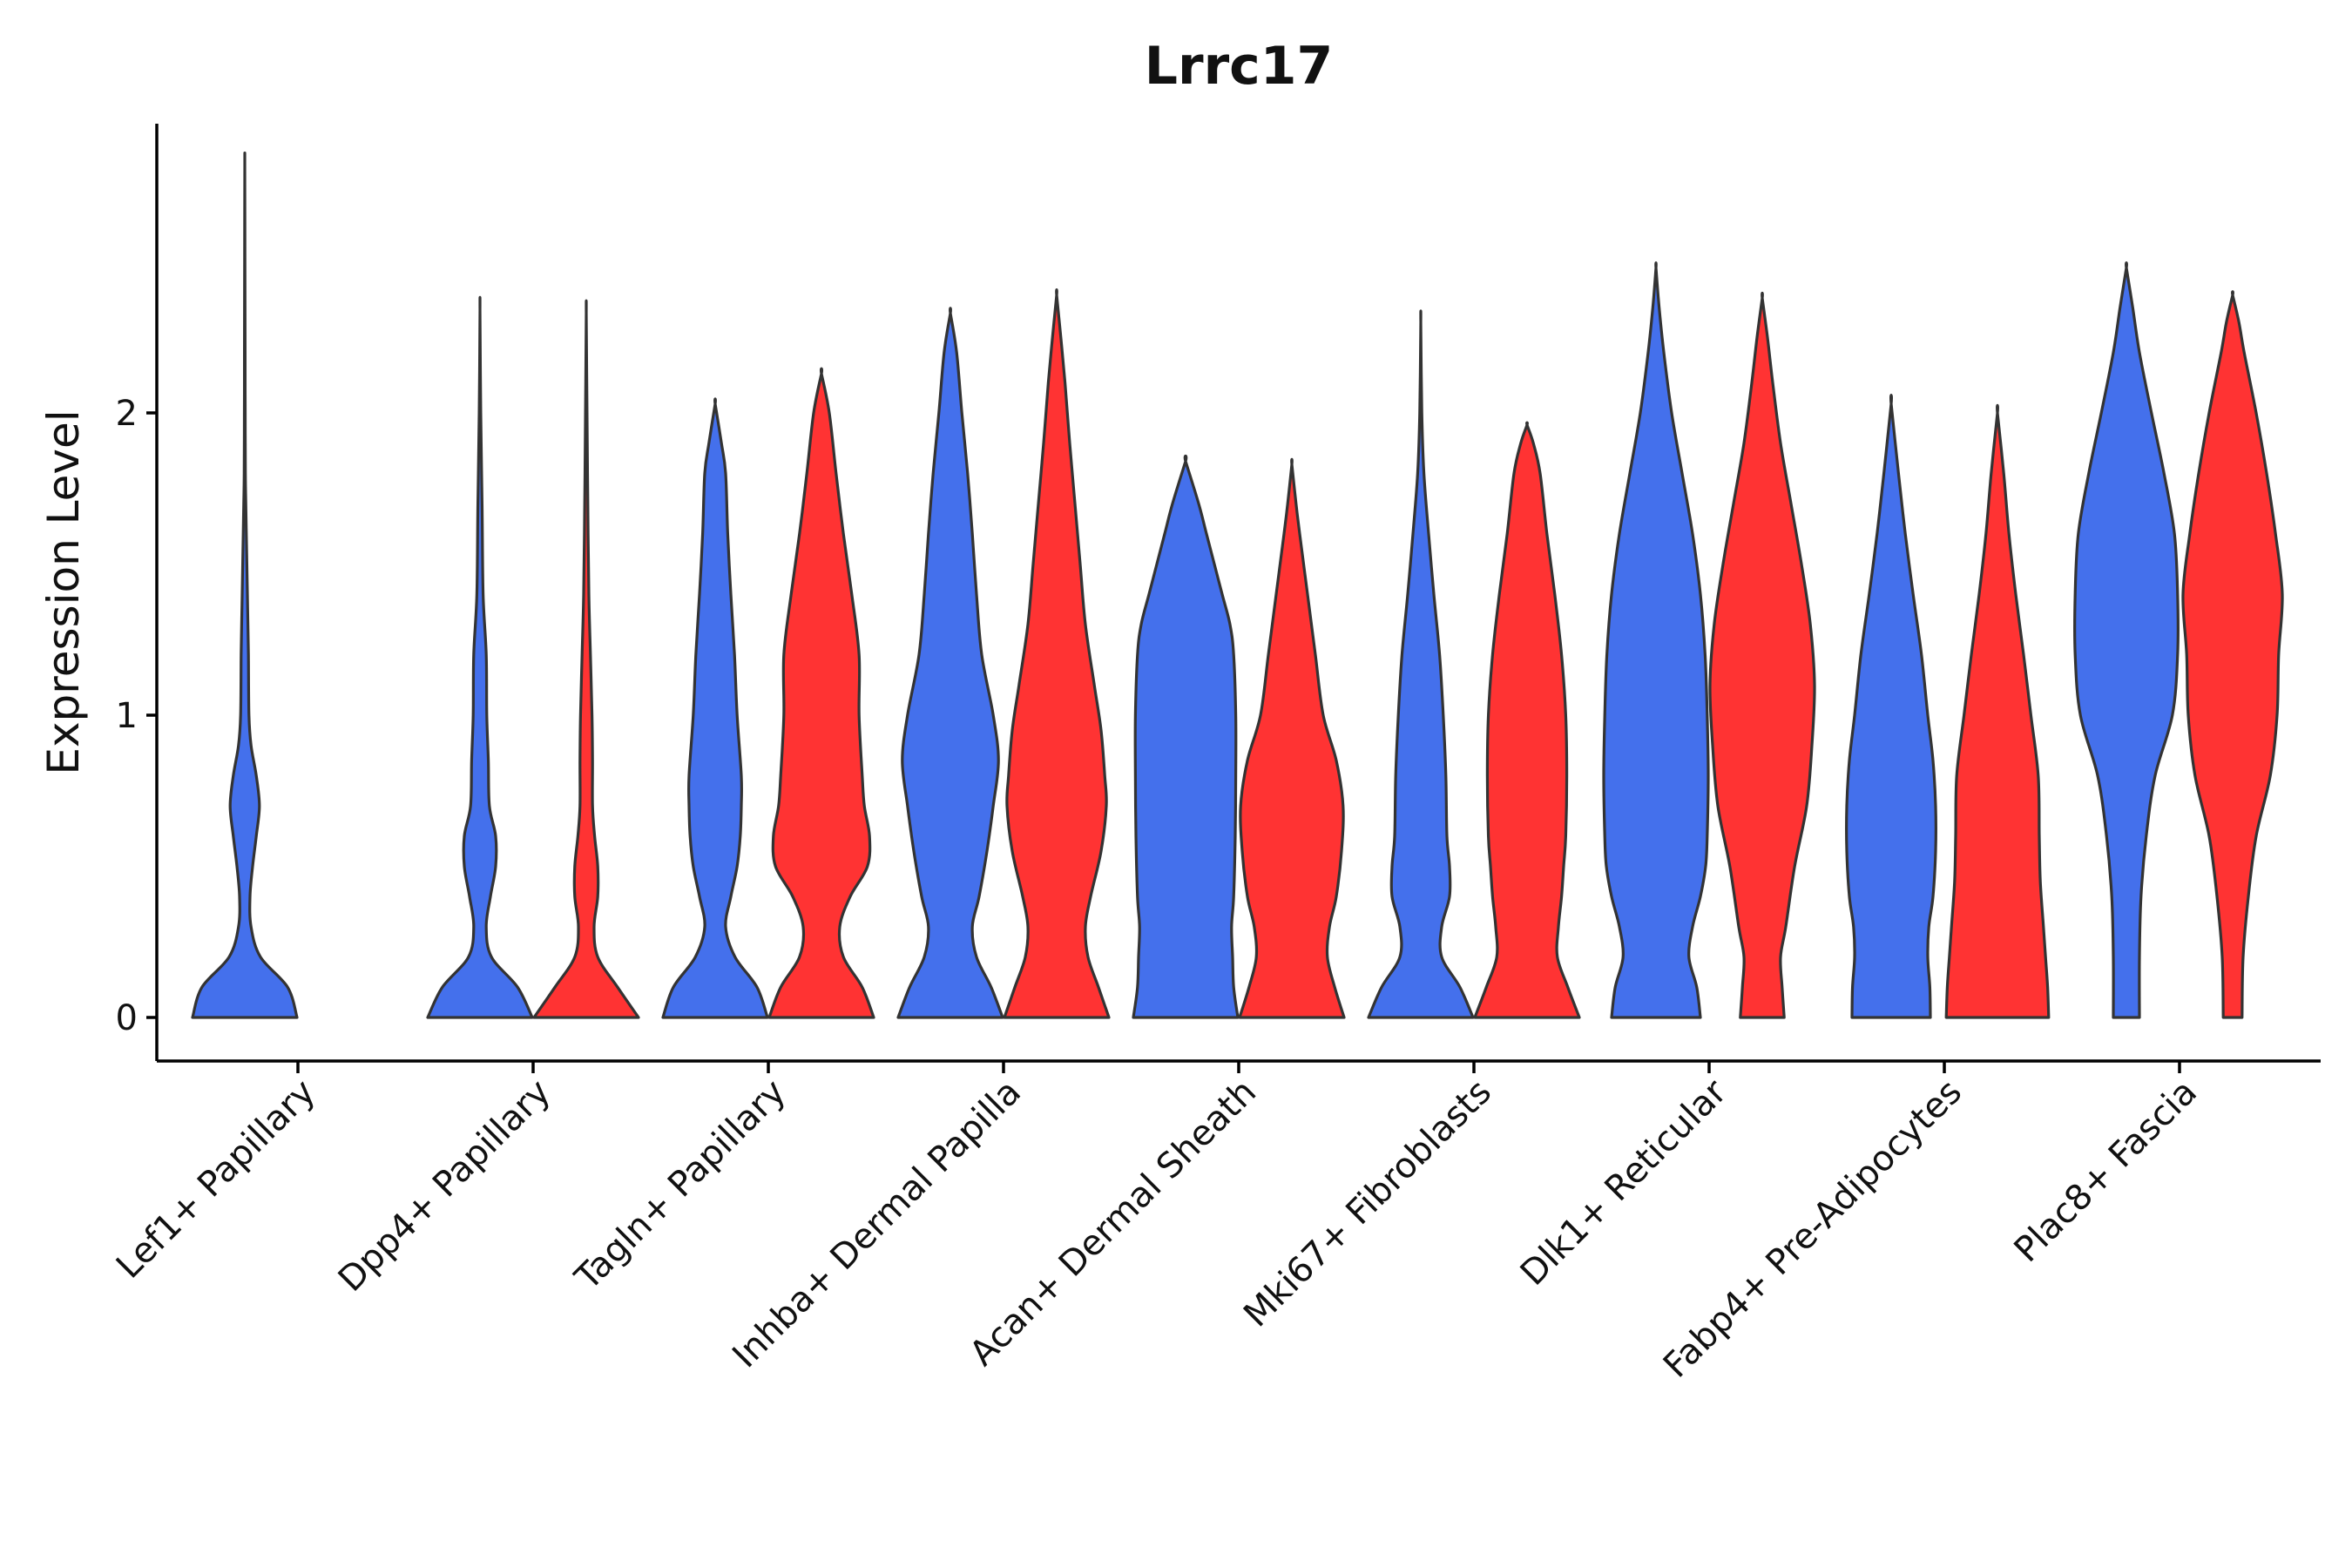 This screenshot has width=2352, height=1568. I want to click on x-tick-label-tagln-papillary: Tagln+ Papillary, so click(680, 1185).